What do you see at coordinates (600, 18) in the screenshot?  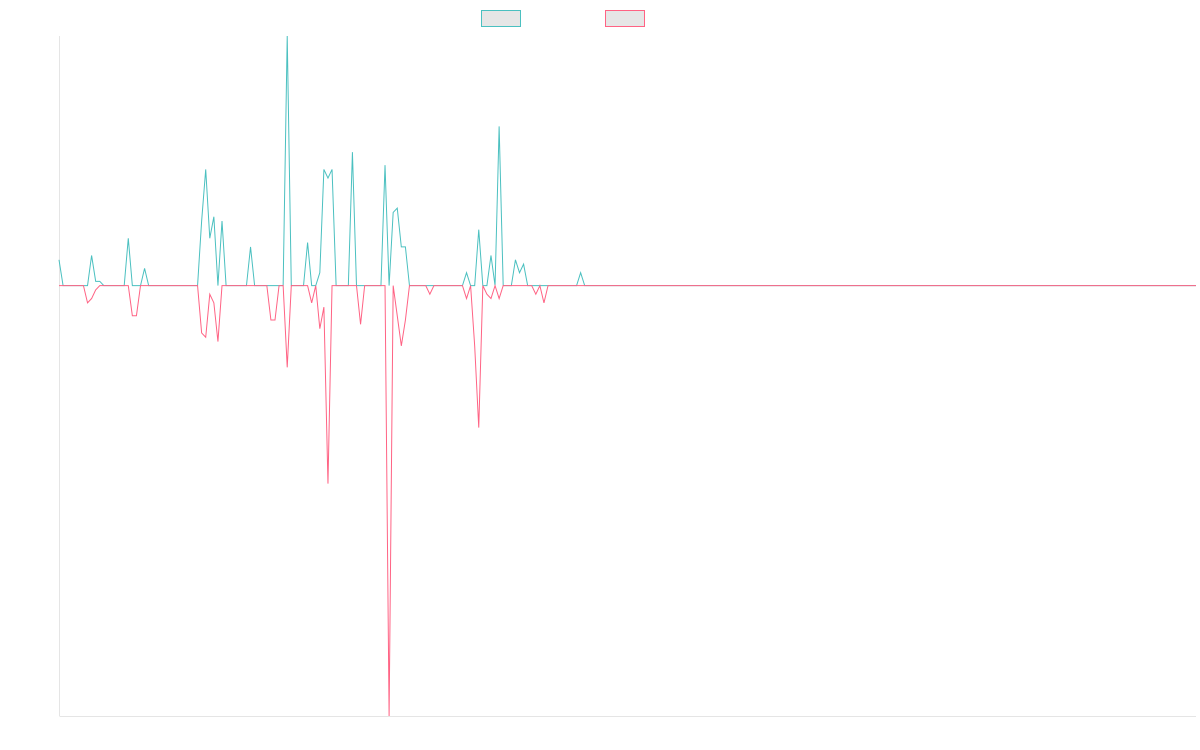 I see `legend` at bounding box center [600, 18].